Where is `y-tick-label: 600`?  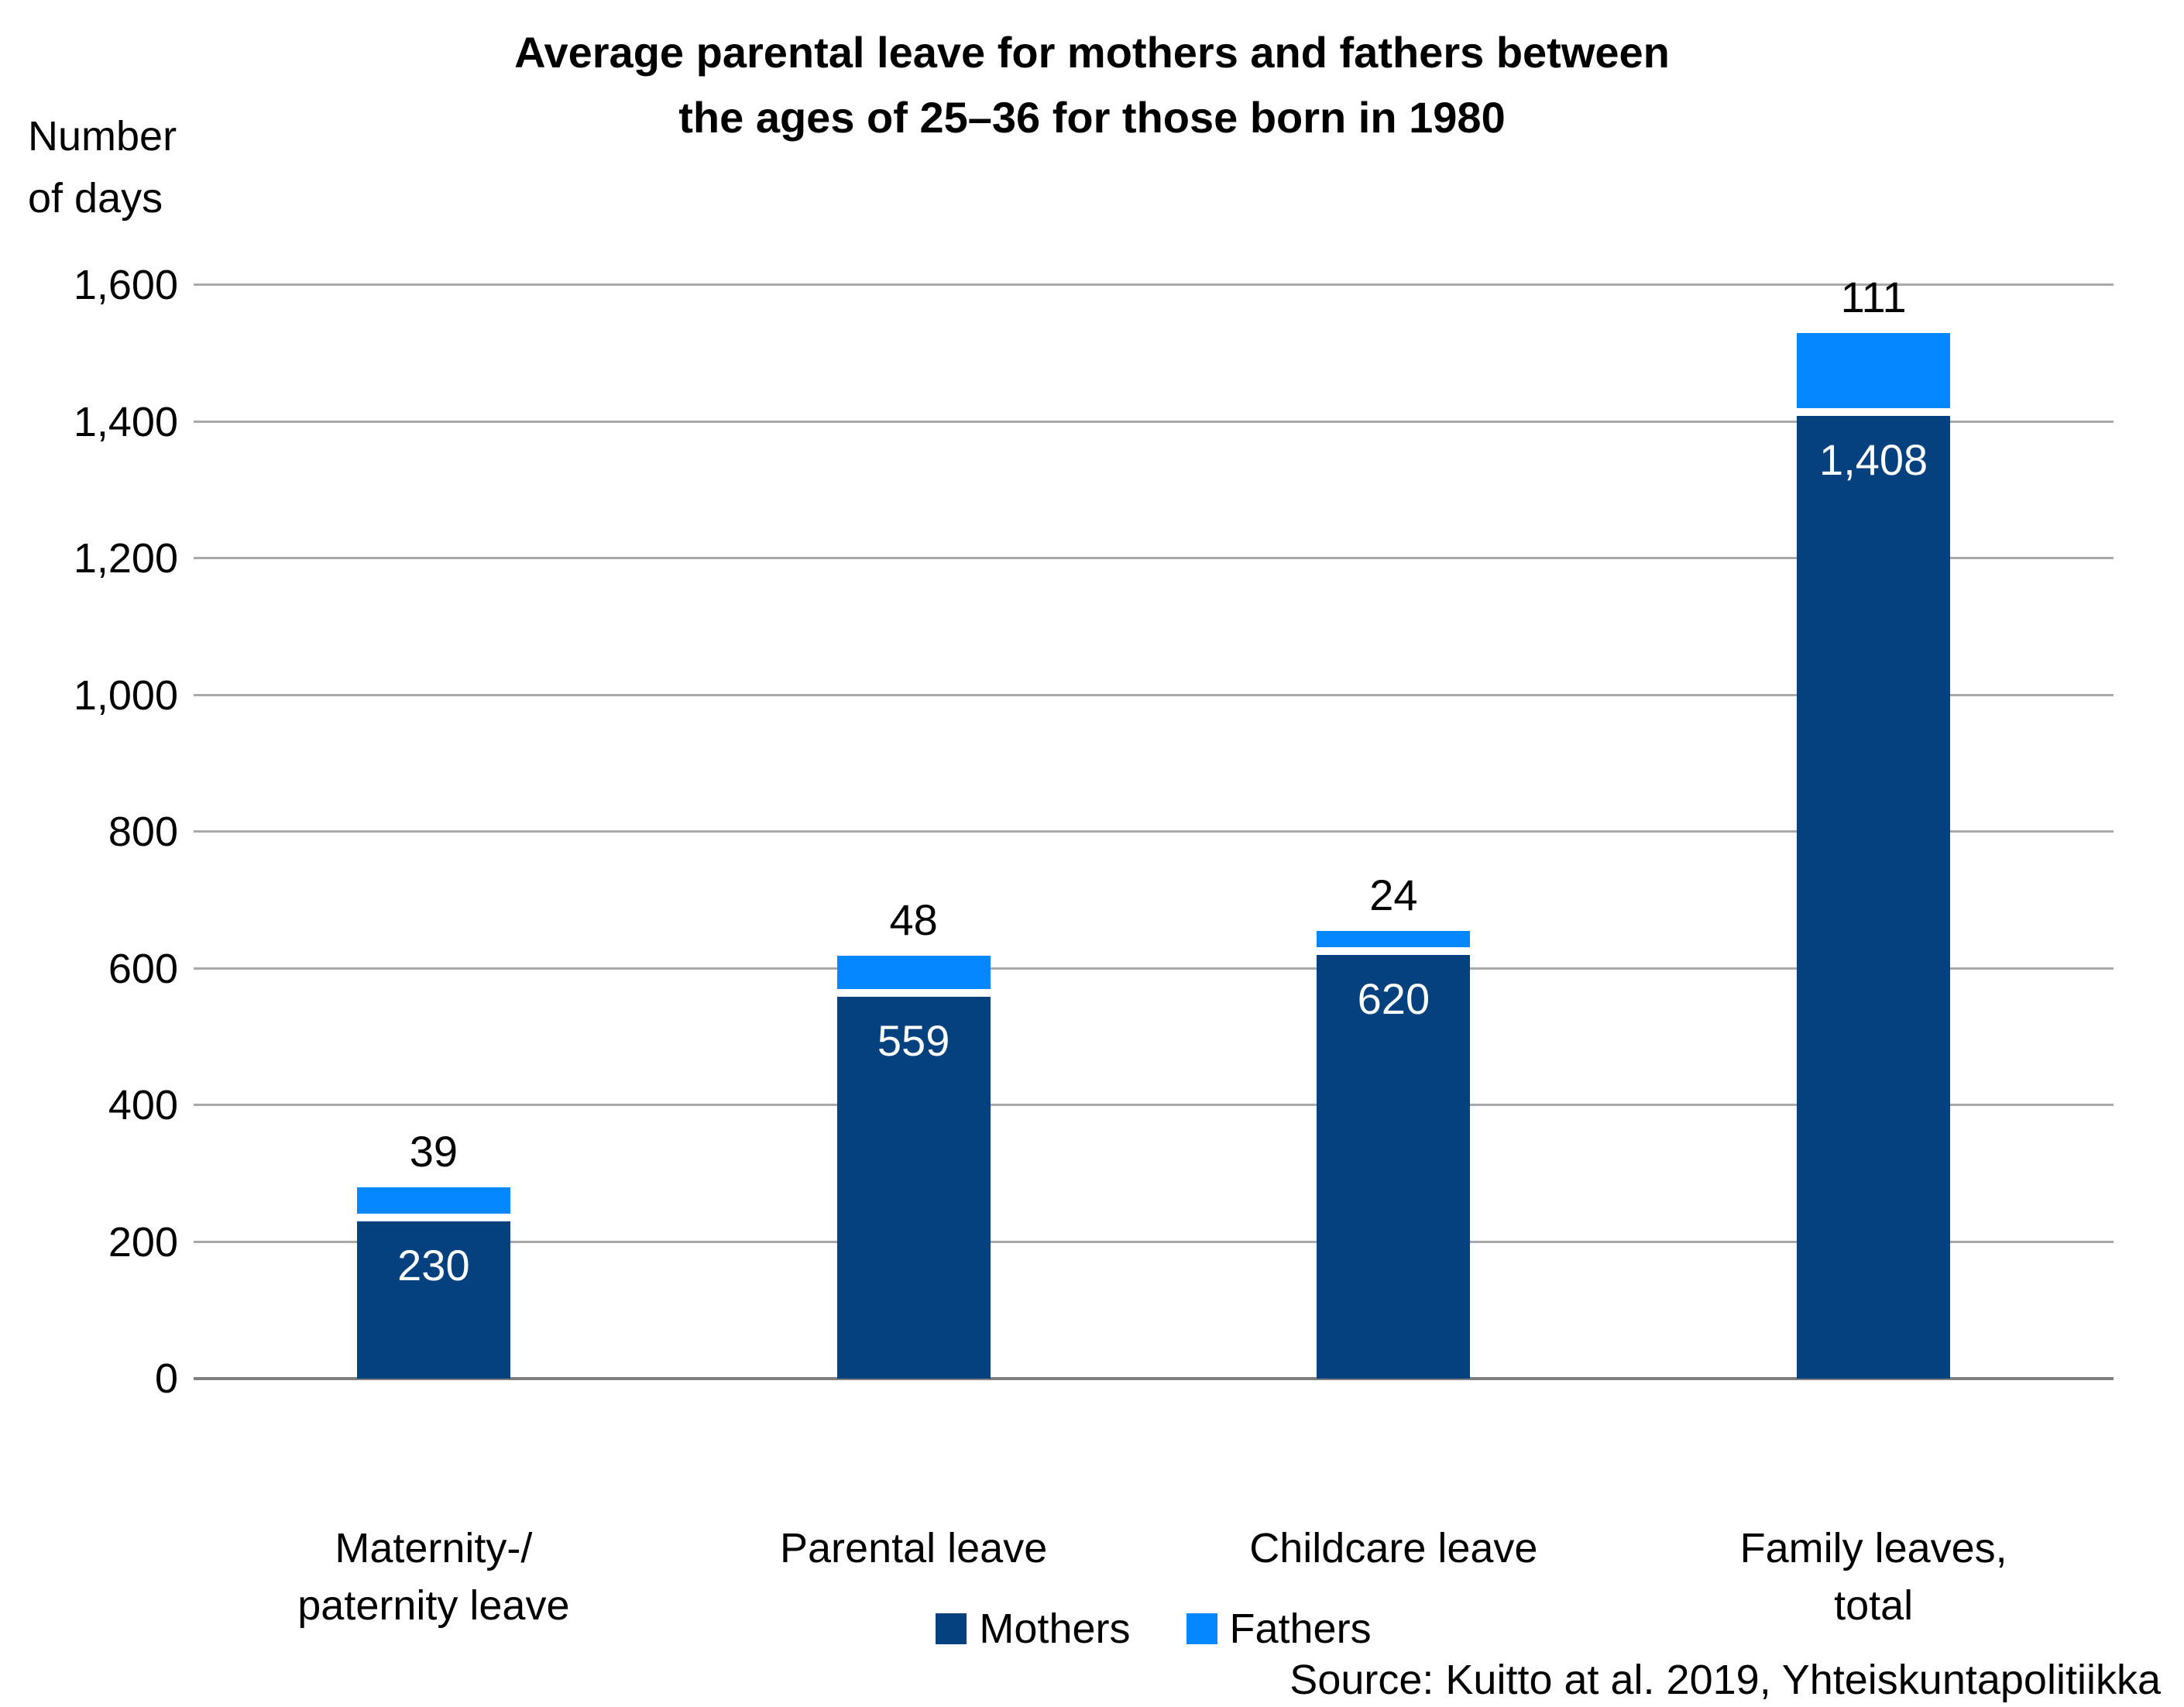
y-tick-label: 600 is located at coordinates (143, 968).